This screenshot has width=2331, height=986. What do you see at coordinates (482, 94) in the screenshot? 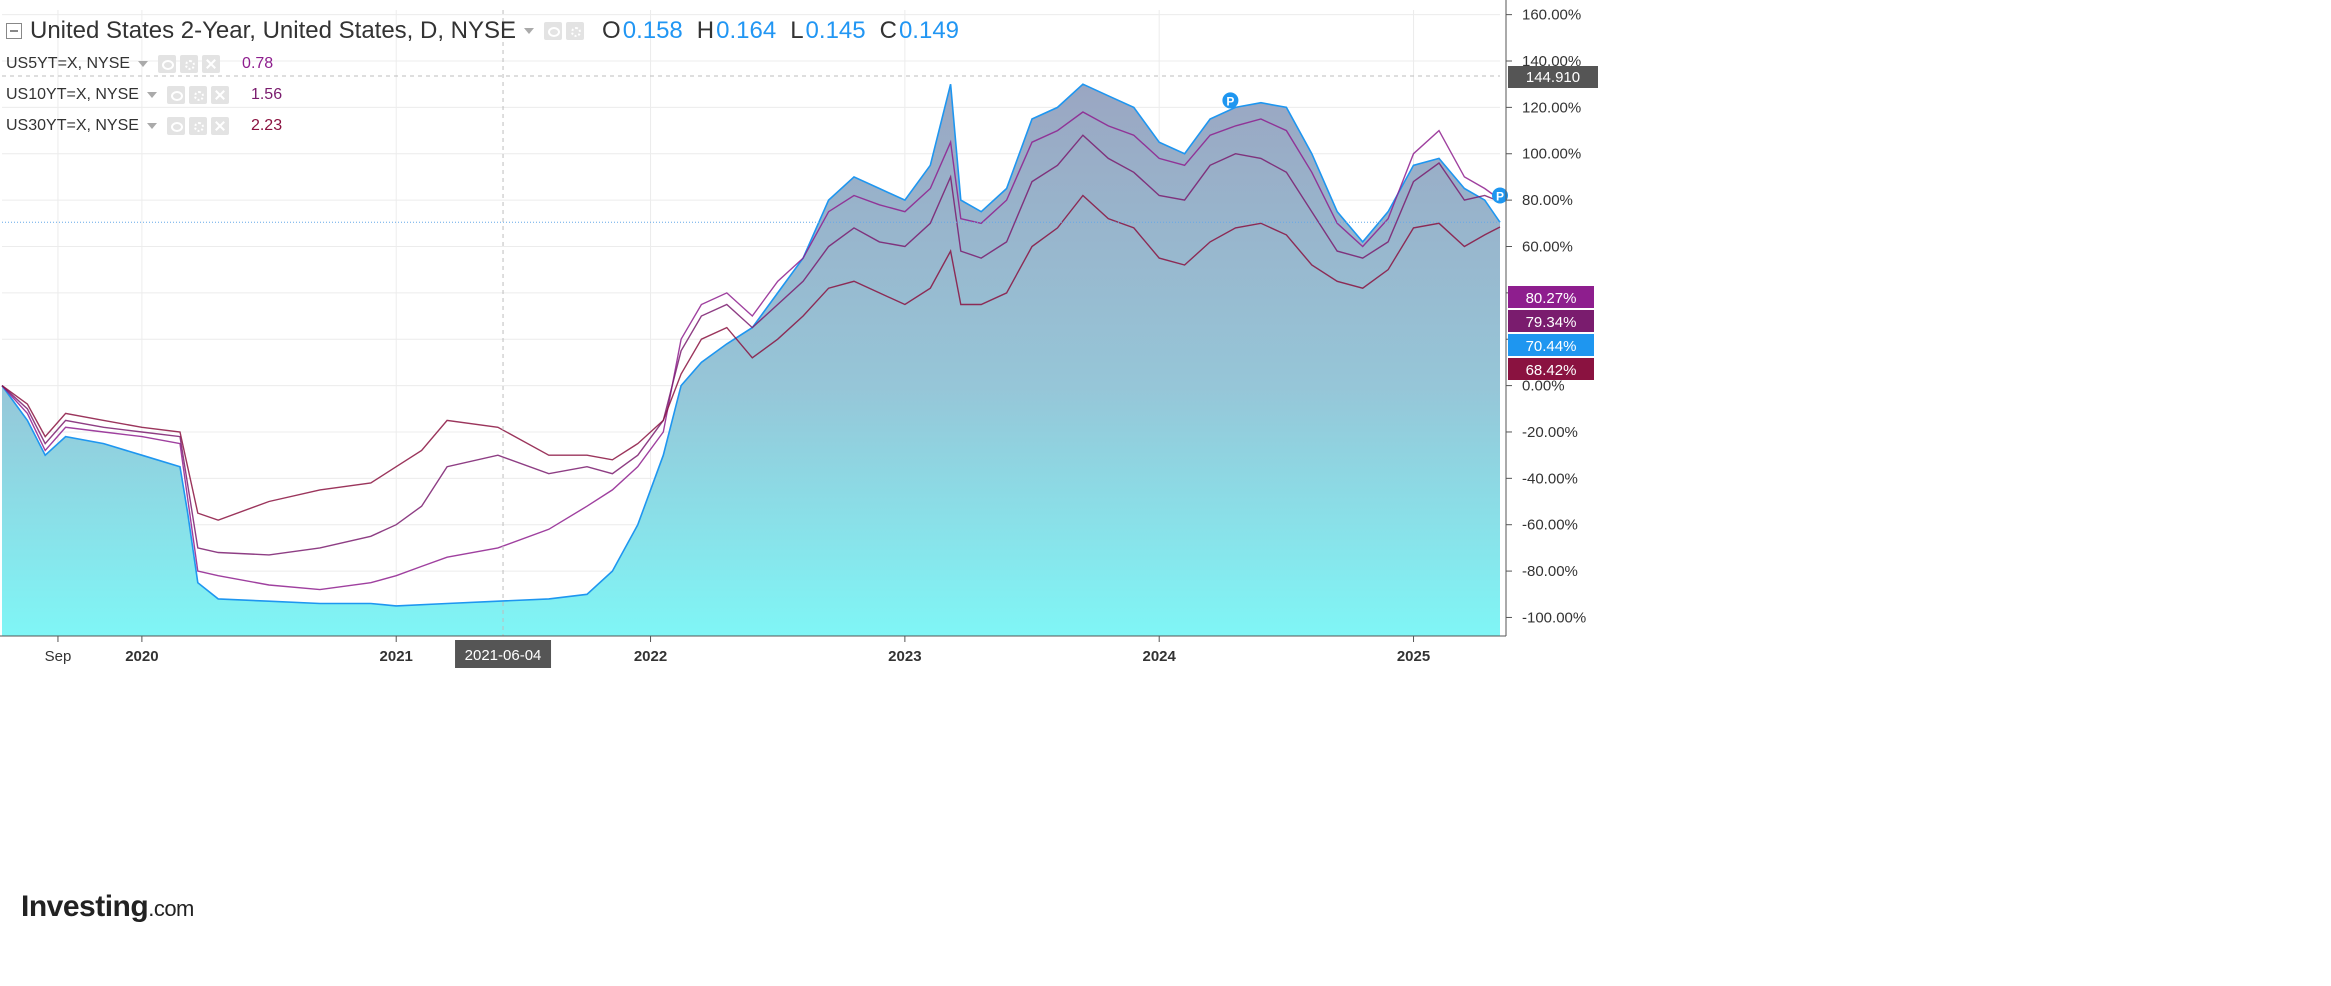
I see `legend-item-us10y: US10YT=X, NYSE 1.56` at bounding box center [482, 94].